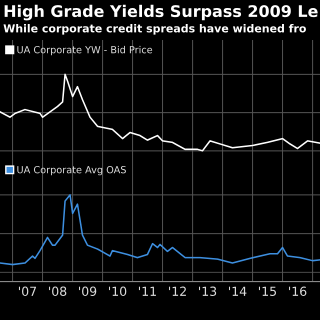 This screenshot has width=320, height=320. What do you see at coordinates (237, 291) in the screenshot?
I see `x-tick-label: '14` at bounding box center [237, 291].